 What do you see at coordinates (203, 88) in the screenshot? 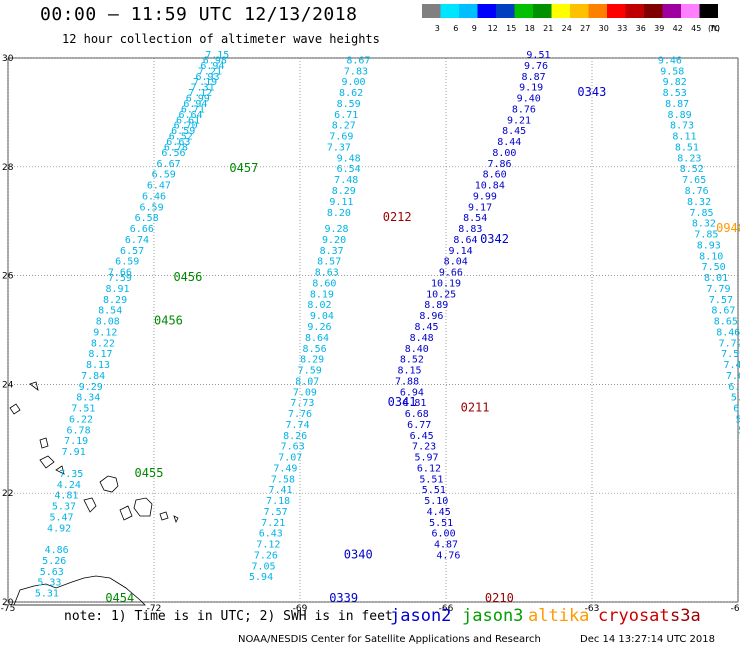
I see `wave-height-value: 7.31` at bounding box center [203, 88].